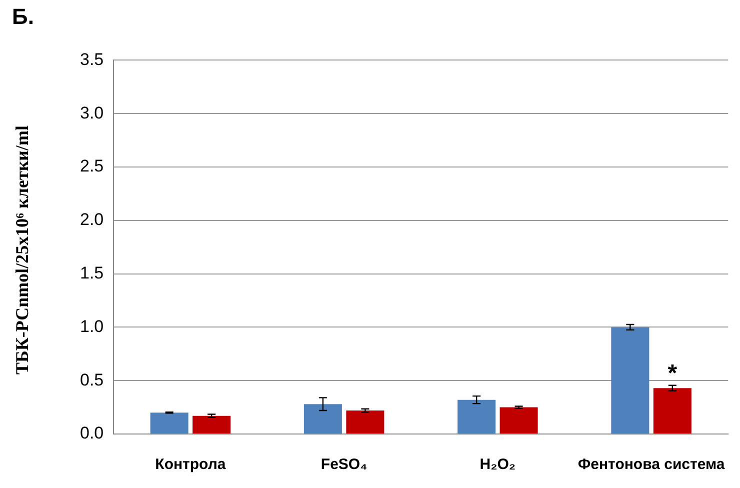 This screenshot has width=740, height=488. I want to click on y-tick-label: 3.5, so click(92, 59).